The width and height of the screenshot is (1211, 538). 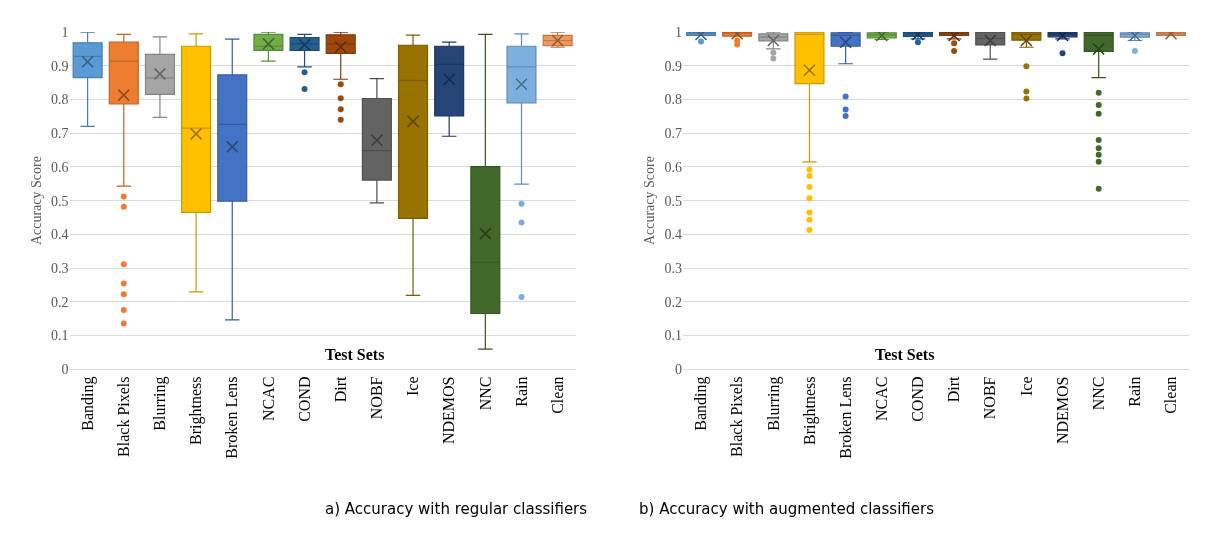 I want to click on text: b) Accuracy with augmented classifiers, so click(x=787, y=509).